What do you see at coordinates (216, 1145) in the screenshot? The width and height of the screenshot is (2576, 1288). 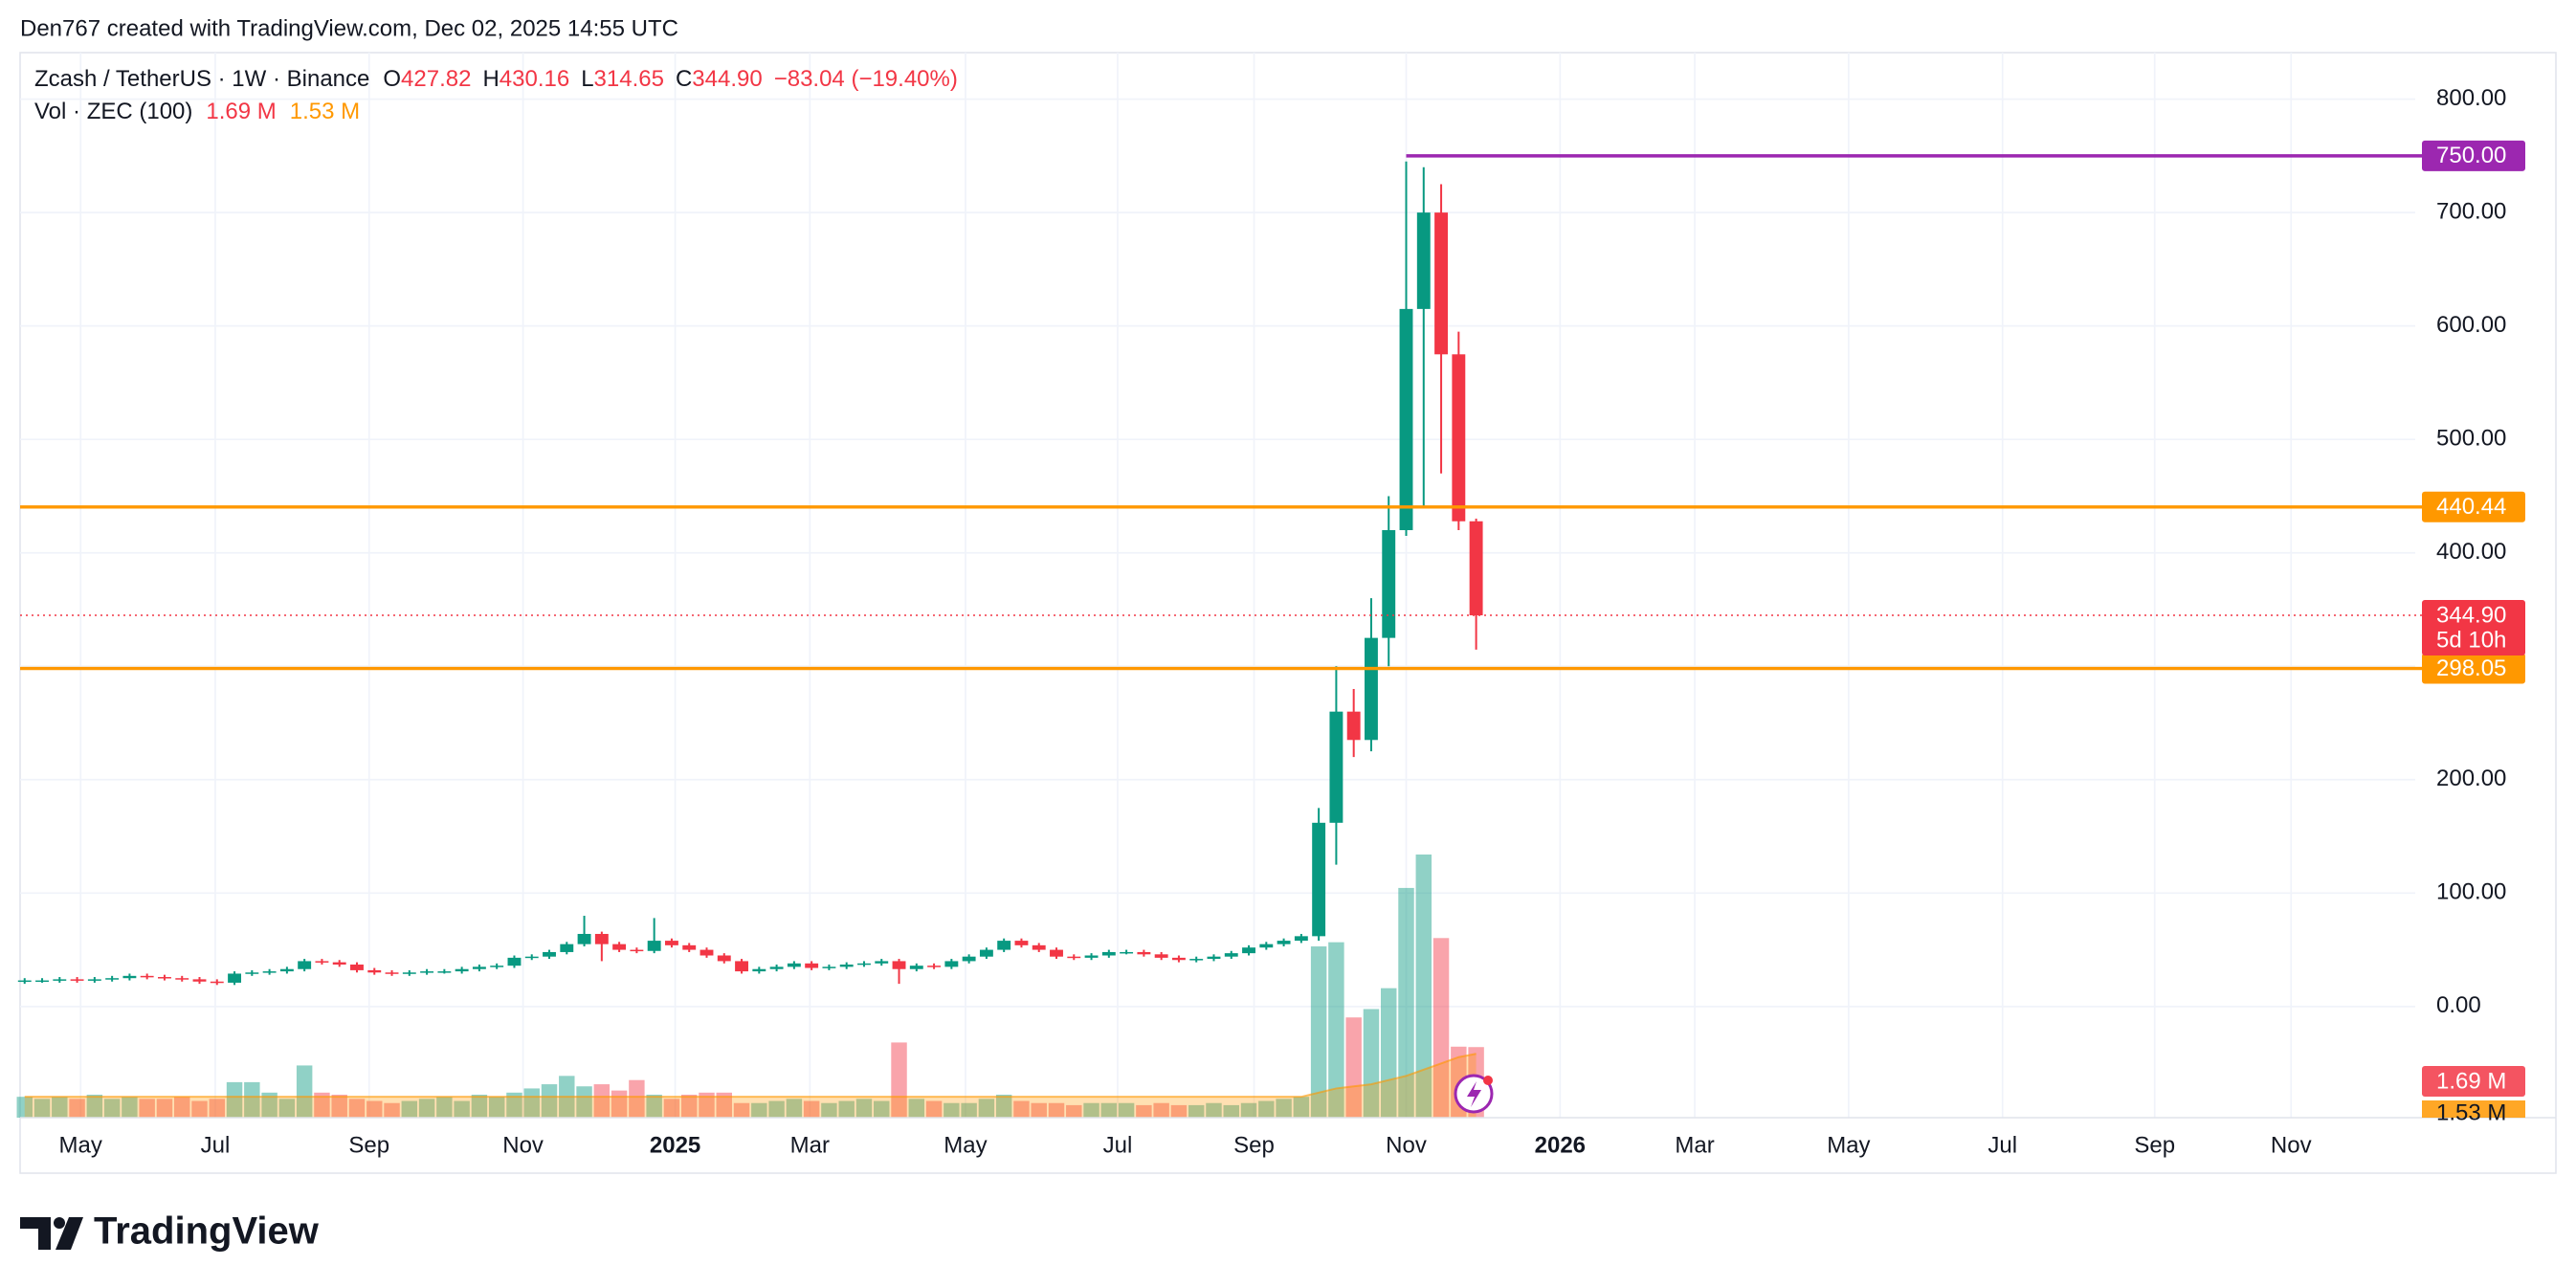 I see `x-tick-label: Jul` at bounding box center [216, 1145].